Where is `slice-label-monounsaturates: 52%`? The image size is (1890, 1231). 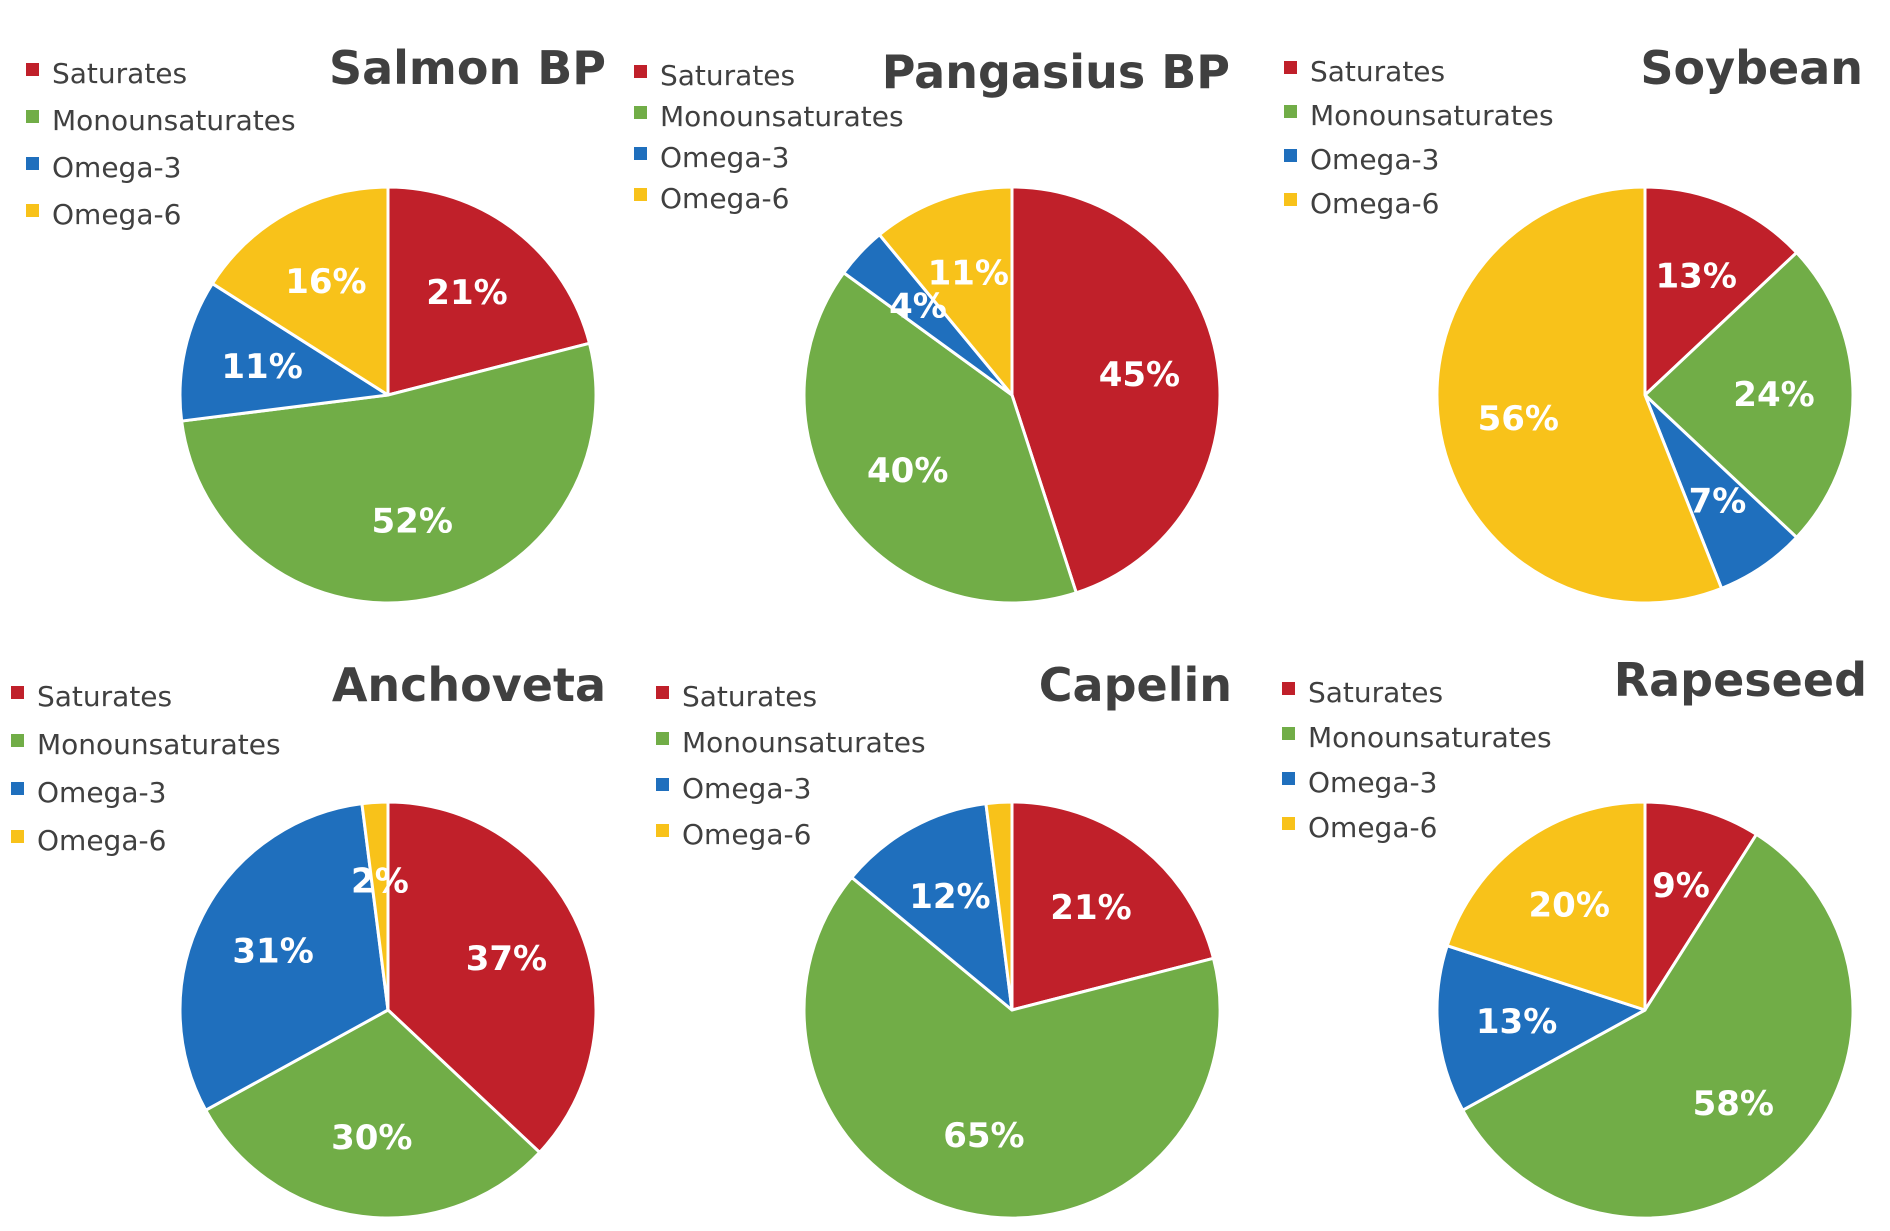
slice-label-monounsaturates: 52% is located at coordinates (412, 522).